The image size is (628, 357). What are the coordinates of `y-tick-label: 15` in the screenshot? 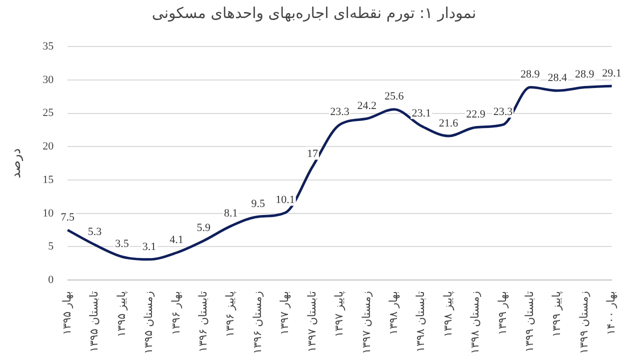 It's located at (48, 180).